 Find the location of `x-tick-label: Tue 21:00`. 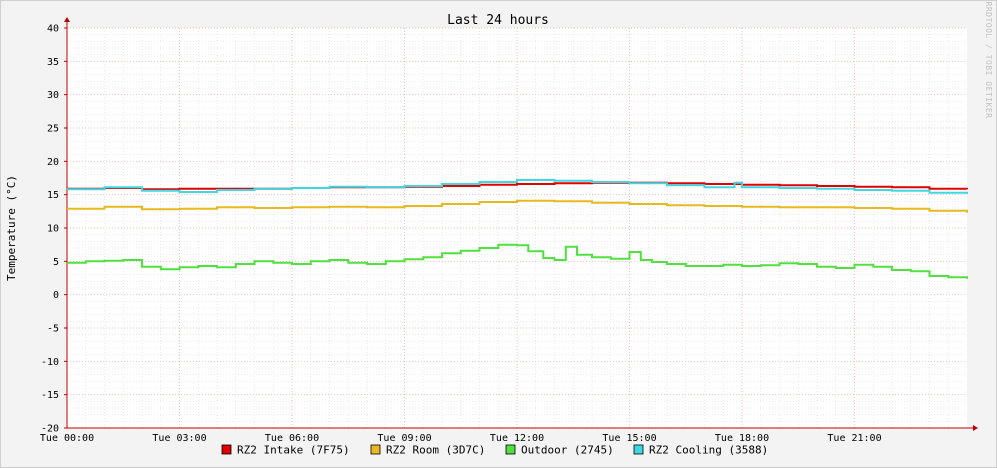

x-tick-label: Tue 21:00 is located at coordinates (854, 438).